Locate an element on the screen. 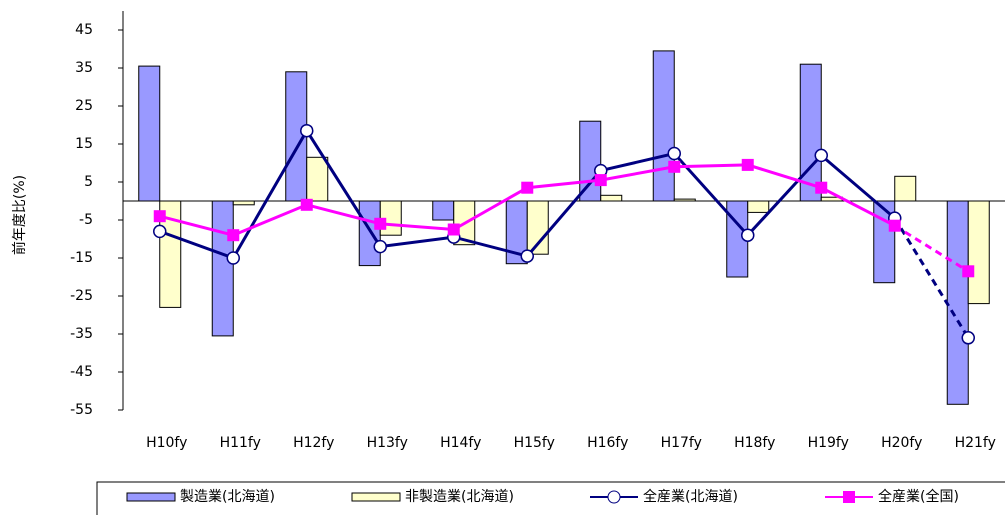 Image resolution: width=1005 pixels, height=515 pixels. x-tick-label: H20fy is located at coordinates (901, 443).